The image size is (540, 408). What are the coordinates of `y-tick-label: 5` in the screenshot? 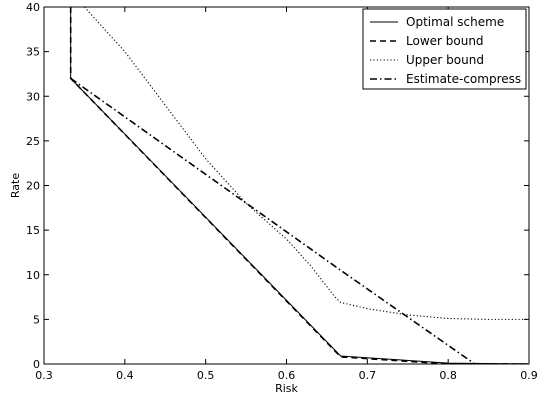 It's located at (36, 319).